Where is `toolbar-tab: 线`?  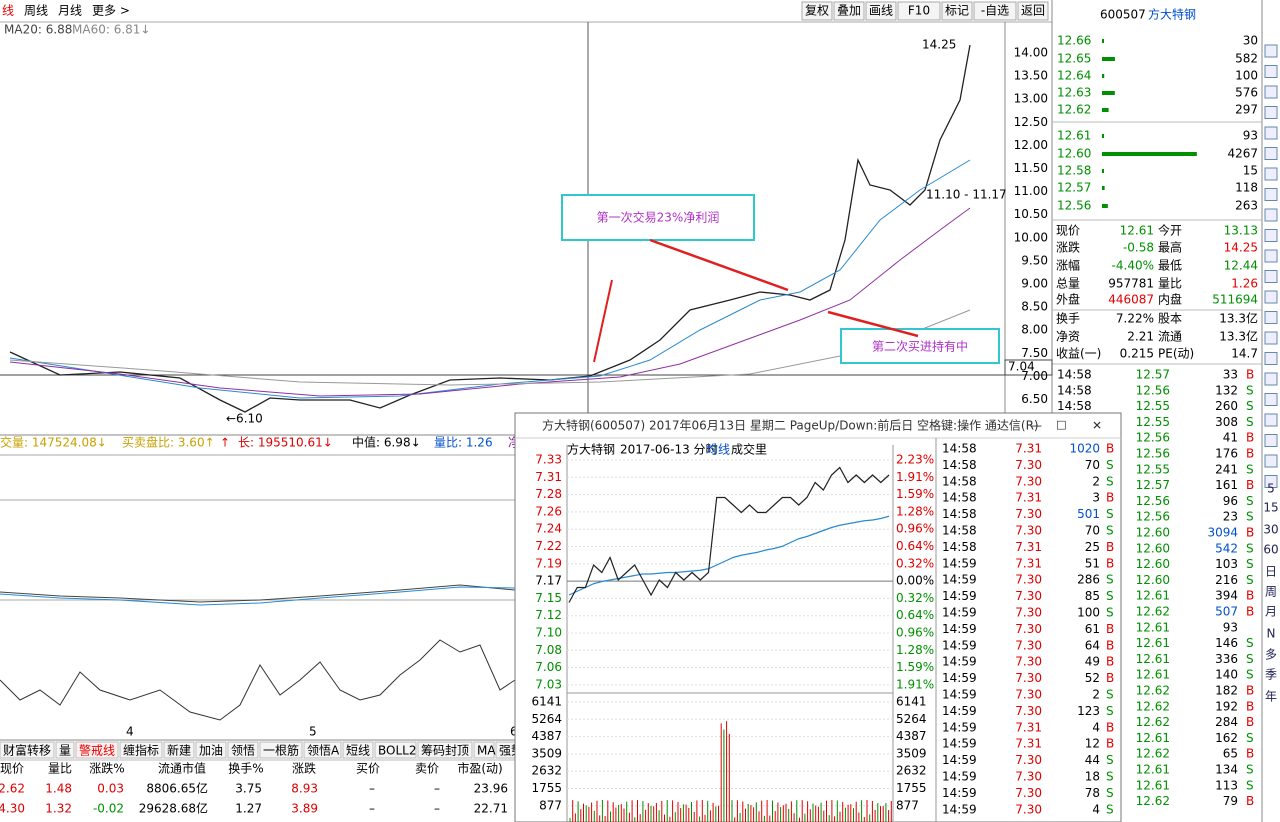
toolbar-tab: 线 is located at coordinates (8, 11).